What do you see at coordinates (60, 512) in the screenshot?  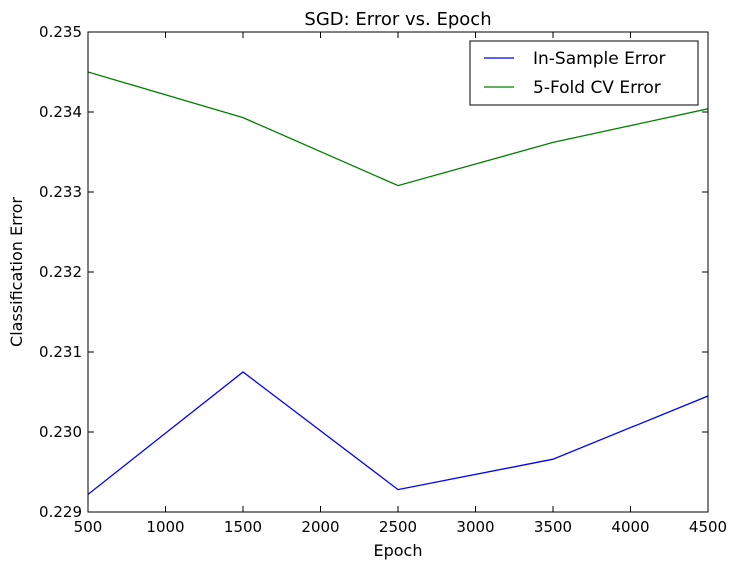 I see `y-tick-label: 0.229` at bounding box center [60, 512].